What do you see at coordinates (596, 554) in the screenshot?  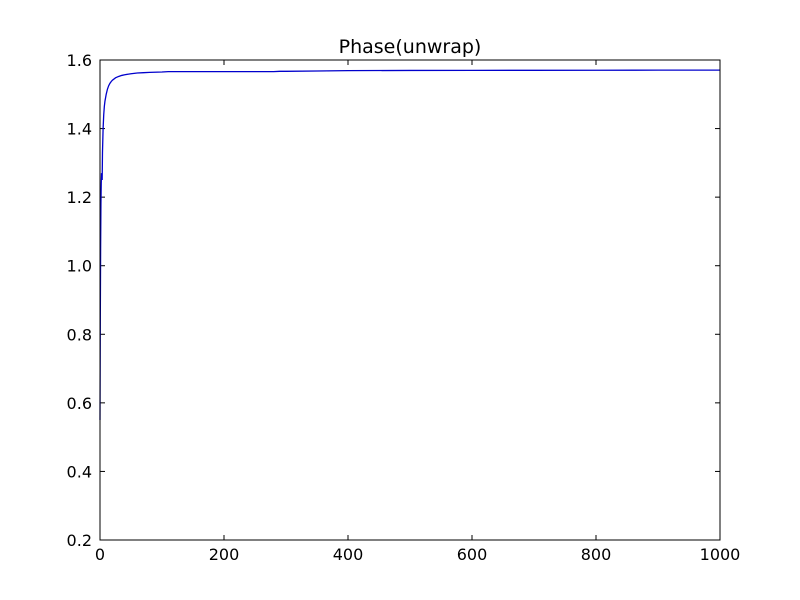 I see `x-tick-label: 800` at bounding box center [596, 554].